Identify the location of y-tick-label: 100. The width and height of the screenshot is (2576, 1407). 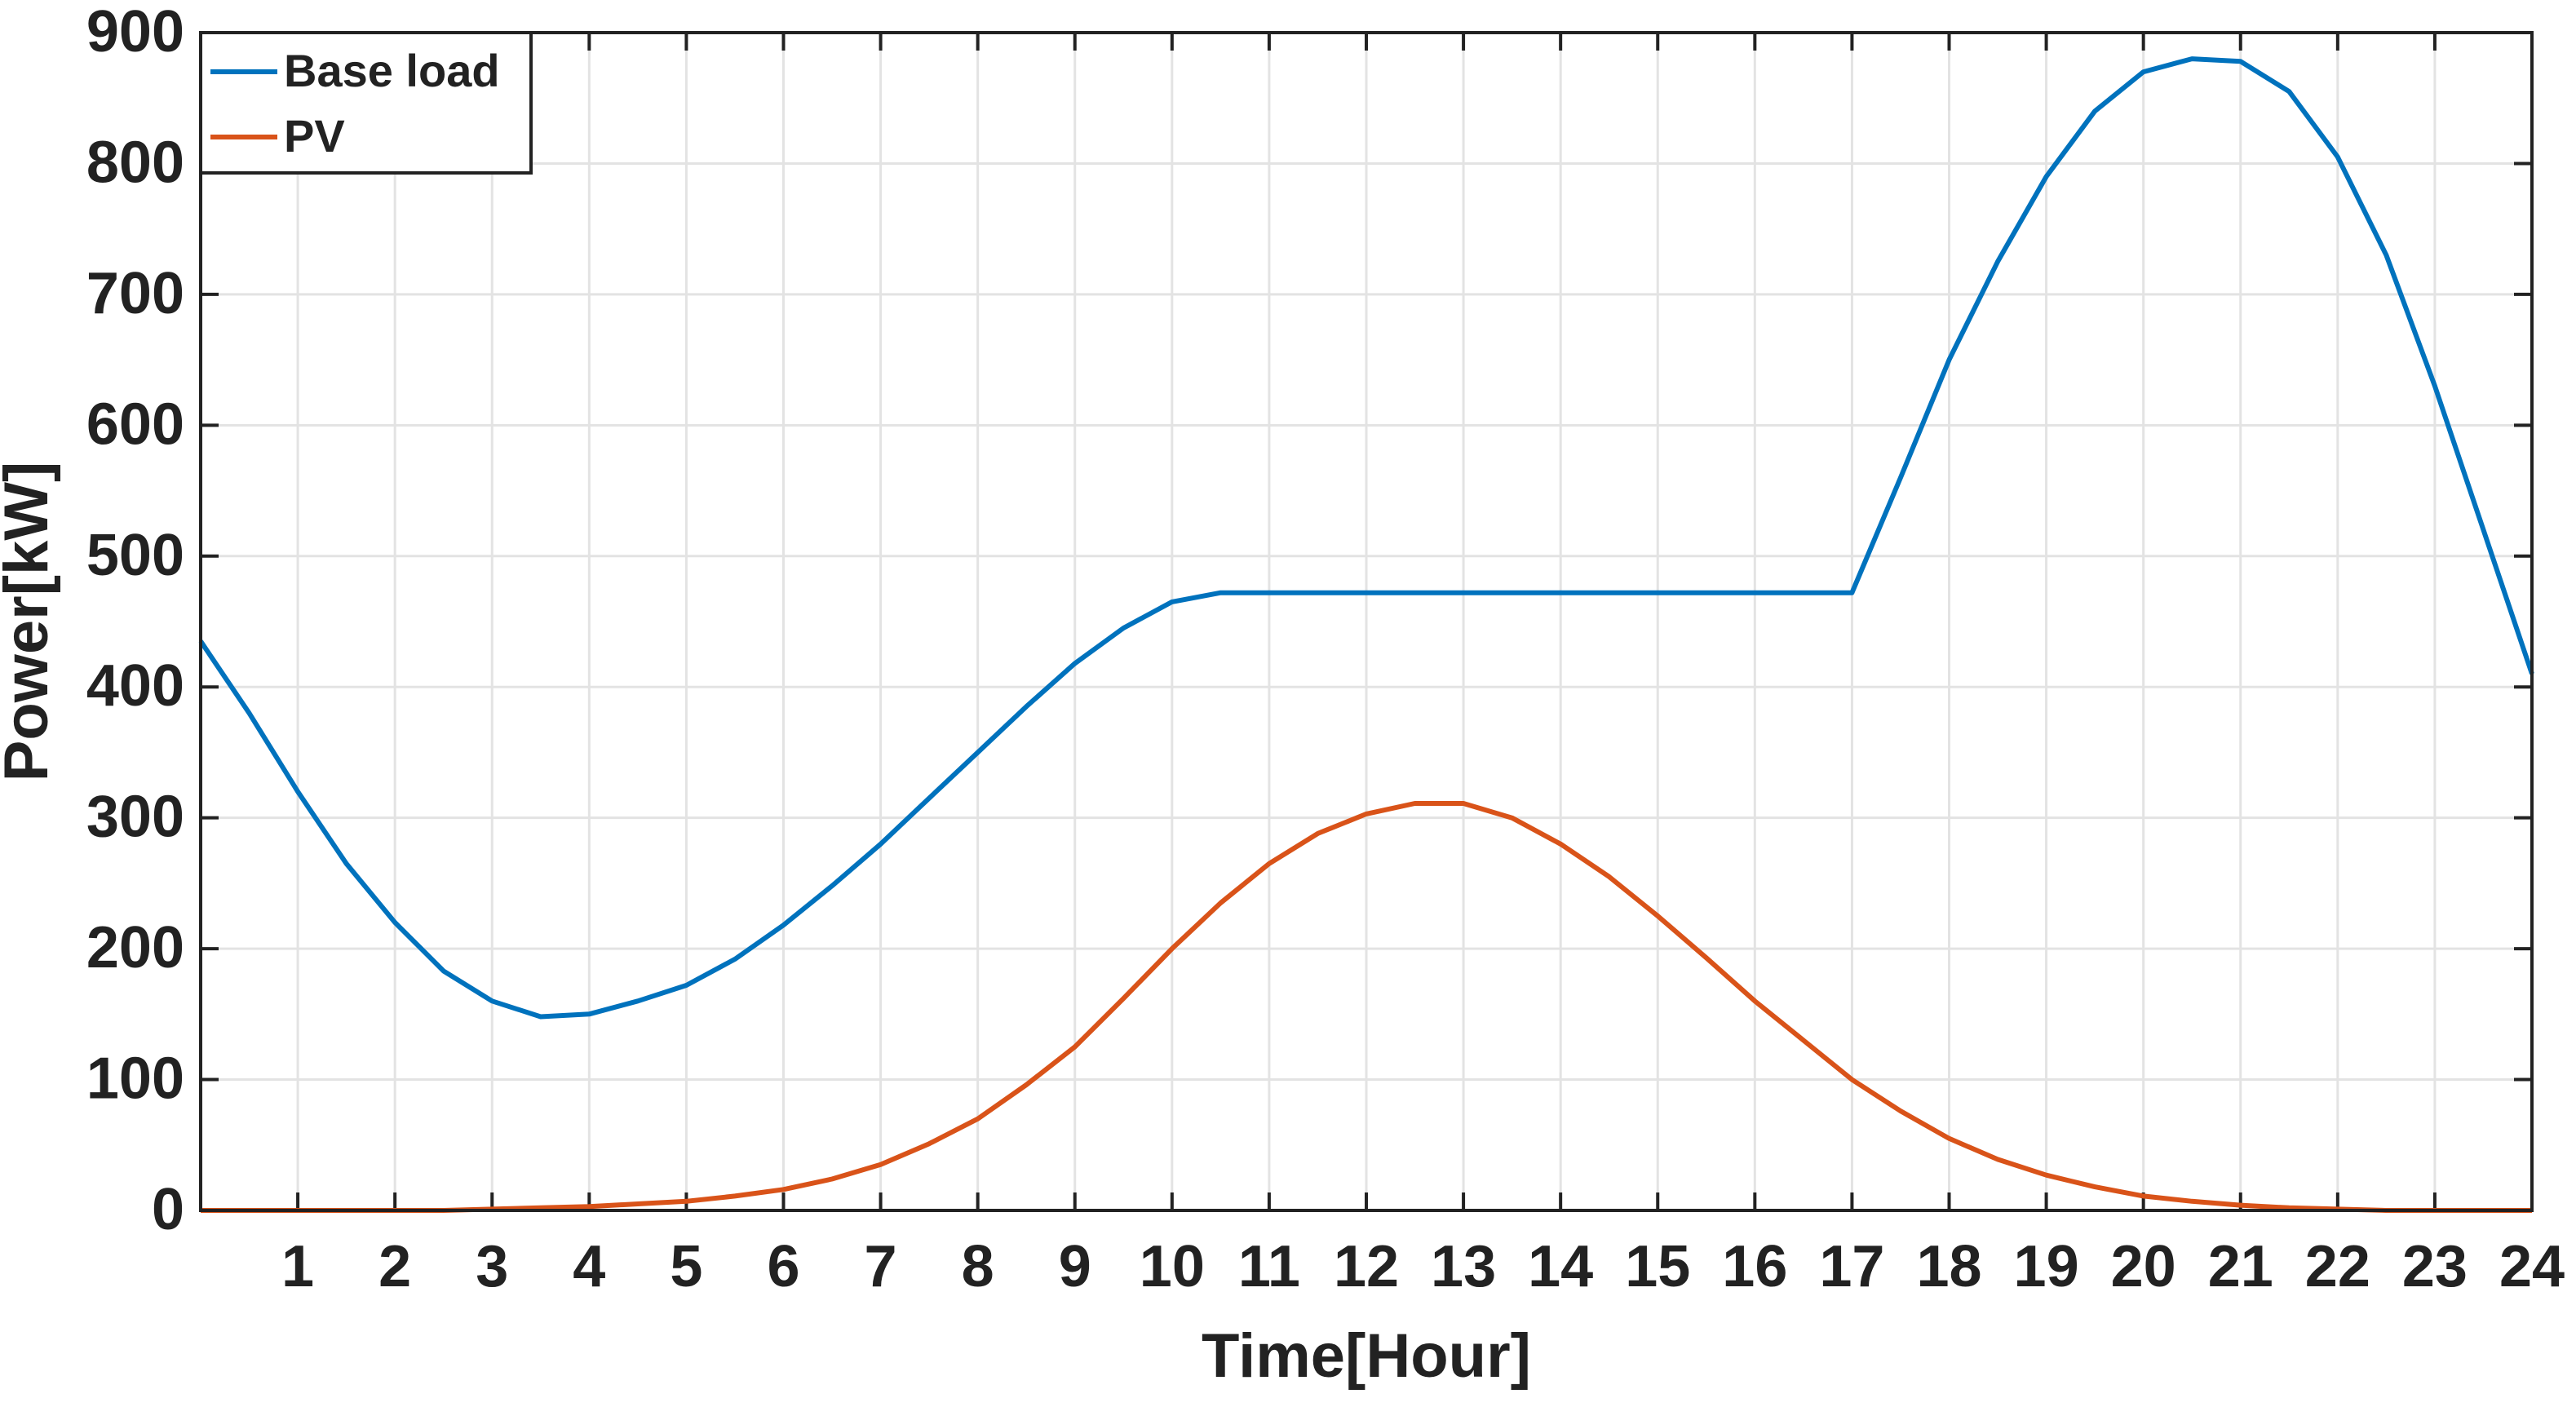
(135, 1079).